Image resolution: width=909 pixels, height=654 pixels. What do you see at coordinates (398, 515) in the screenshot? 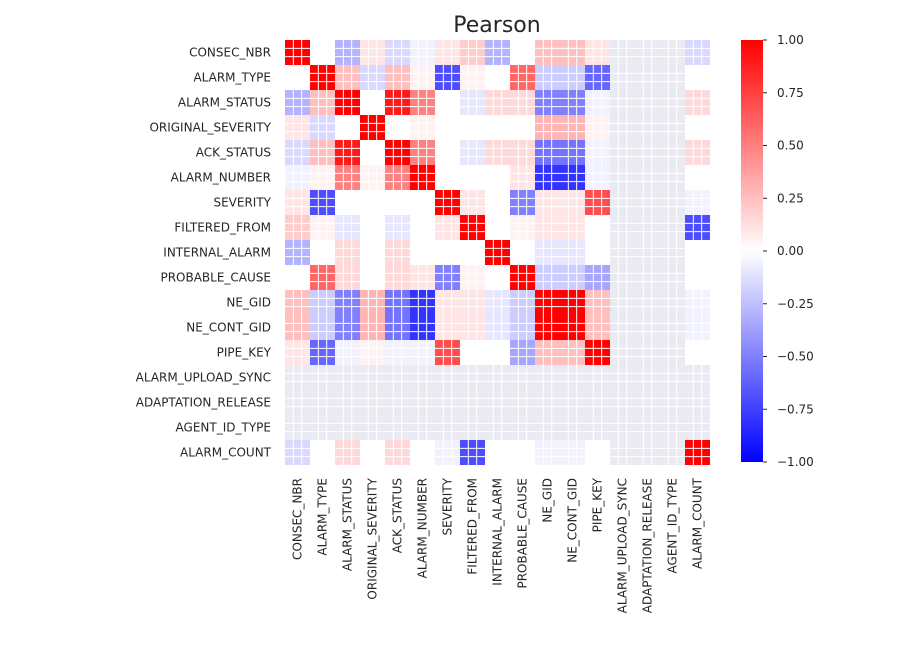
I see `x-tick-label: ACK_STATUS` at bounding box center [398, 515].